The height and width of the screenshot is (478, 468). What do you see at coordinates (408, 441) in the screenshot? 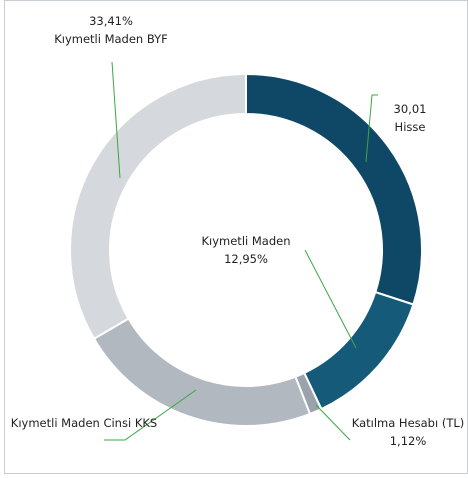
I see `value-label: 1,12%` at bounding box center [408, 441].